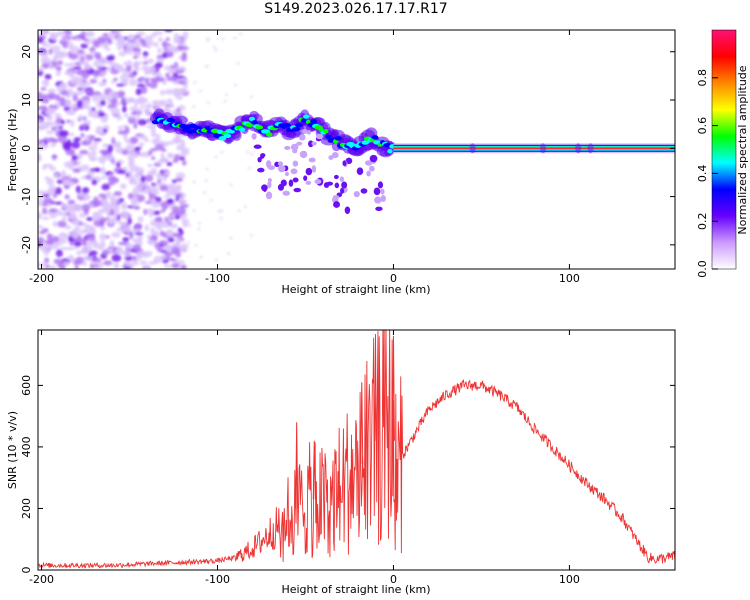 This screenshot has width=750, height=600. What do you see at coordinates (26, 100) in the screenshot?
I see `y-tick-label: 10` at bounding box center [26, 100].